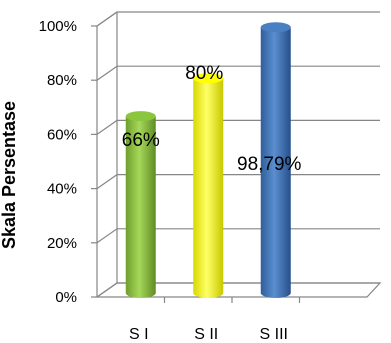 This screenshot has width=391, height=343. What do you see at coordinates (274, 334) in the screenshot?
I see `x-category-label: S III` at bounding box center [274, 334].